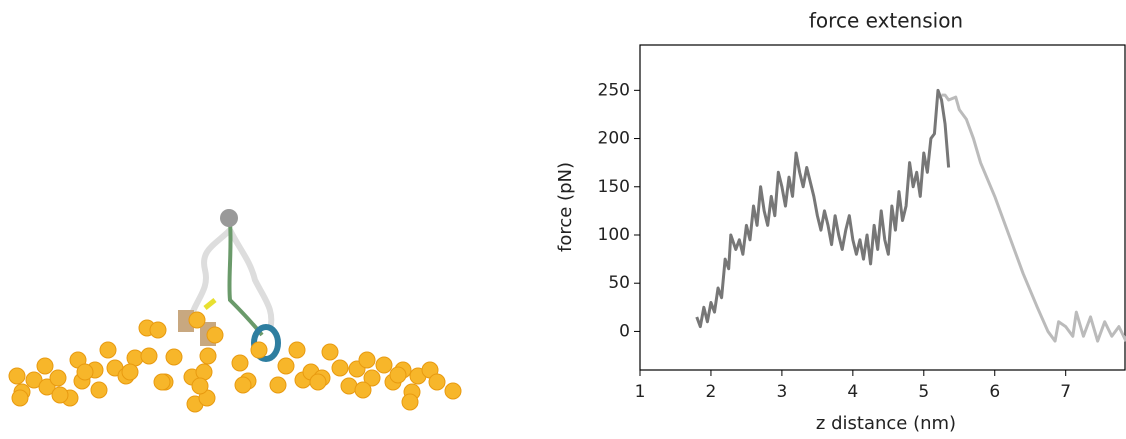 This screenshot has height=439, width=1126. Describe the element at coordinates (781, 392) in the screenshot. I see `x-tick-label: 3` at that location.